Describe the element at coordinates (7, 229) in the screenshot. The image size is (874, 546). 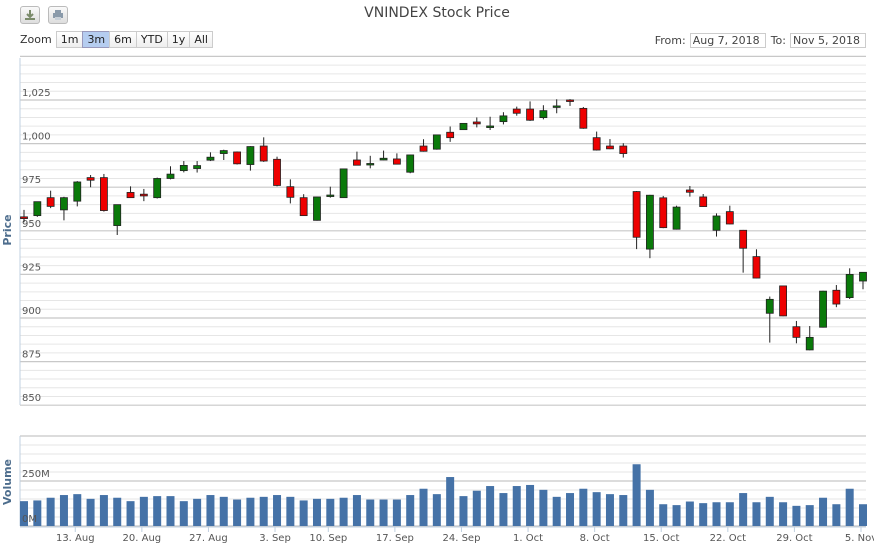
I see `price-axis-title: Price` at that location.